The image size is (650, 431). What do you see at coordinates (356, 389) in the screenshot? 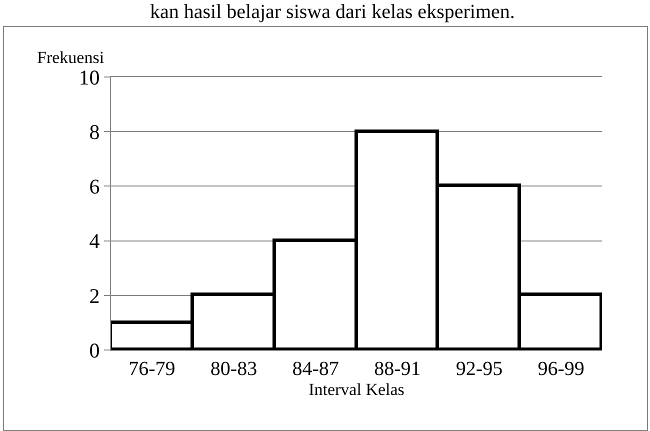
I see `x-axis-title: Interval Kelas` at bounding box center [356, 389].